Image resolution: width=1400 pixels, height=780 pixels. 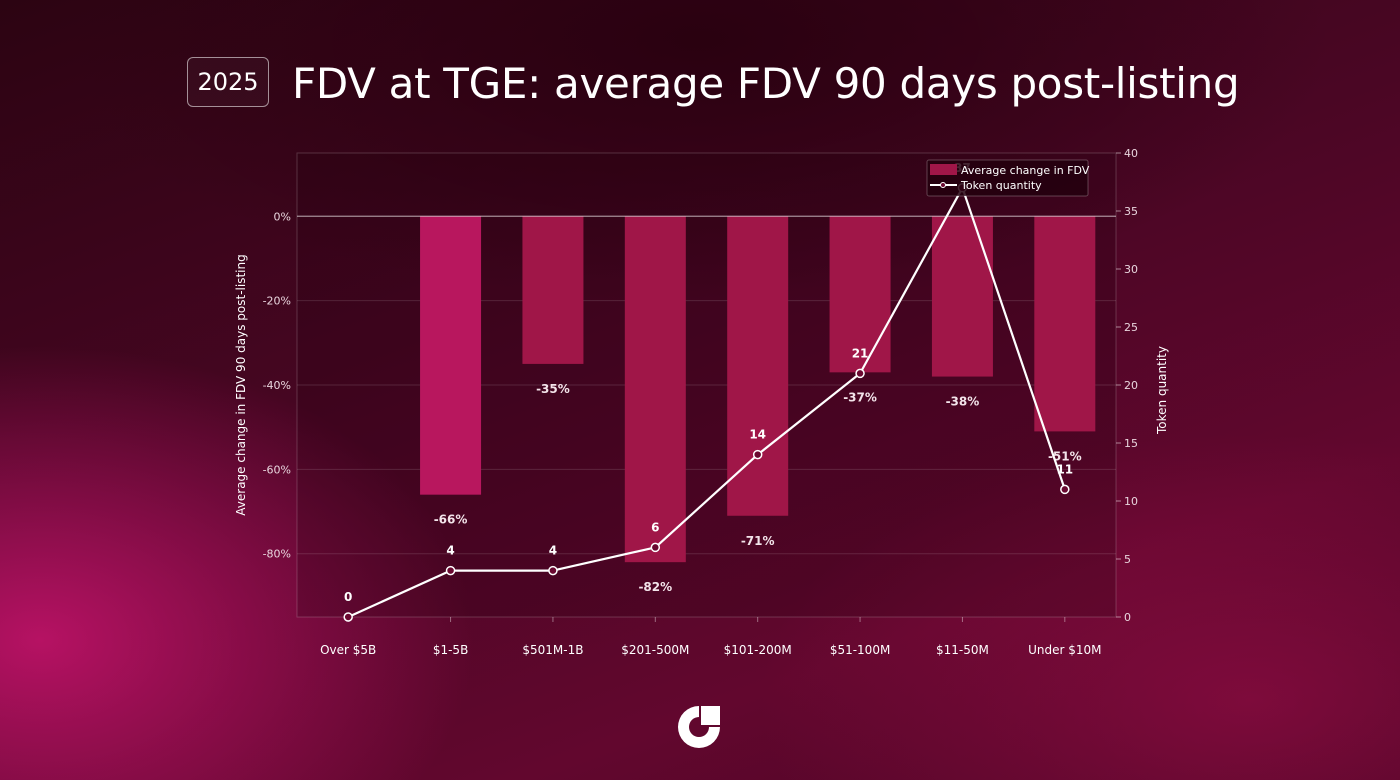 I want to click on right-tick-label: 25, so click(x=1131, y=327).